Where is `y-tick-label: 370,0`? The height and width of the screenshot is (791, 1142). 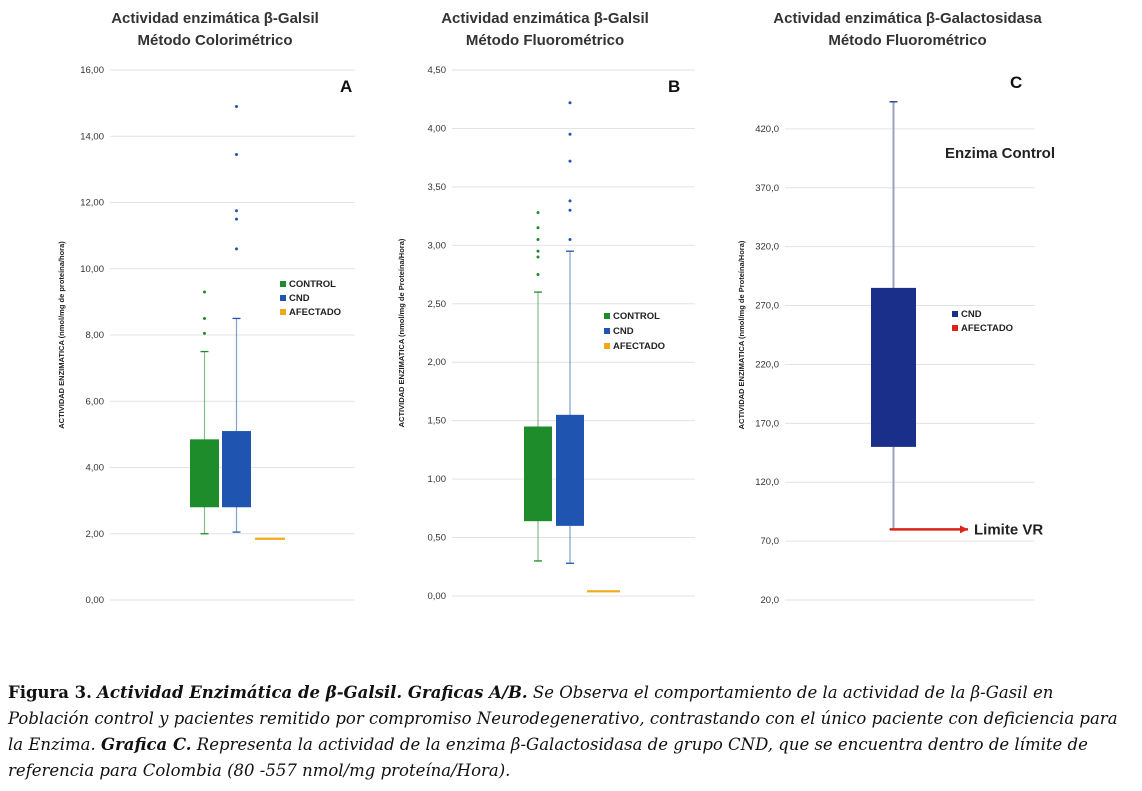 y-tick-label: 370,0 is located at coordinates (767, 188).